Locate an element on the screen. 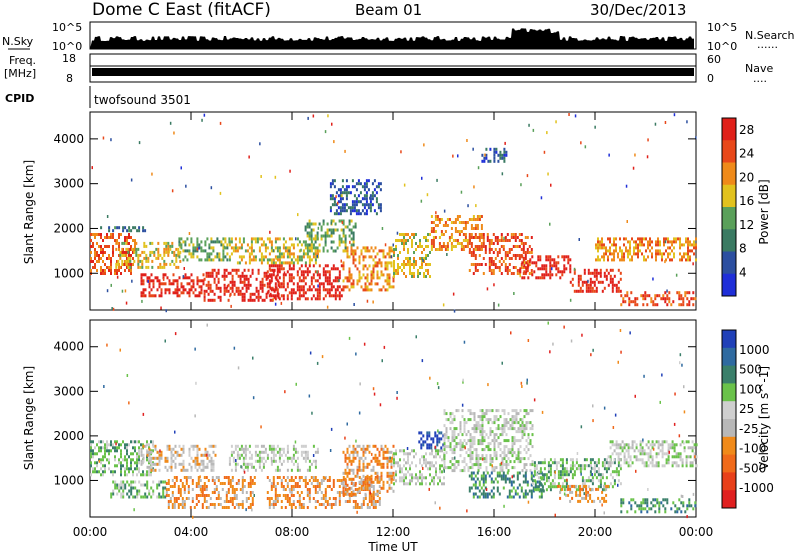 The width and height of the screenshot is (800, 554). power-colorbar-tick: 12 is located at coordinates (746, 225).